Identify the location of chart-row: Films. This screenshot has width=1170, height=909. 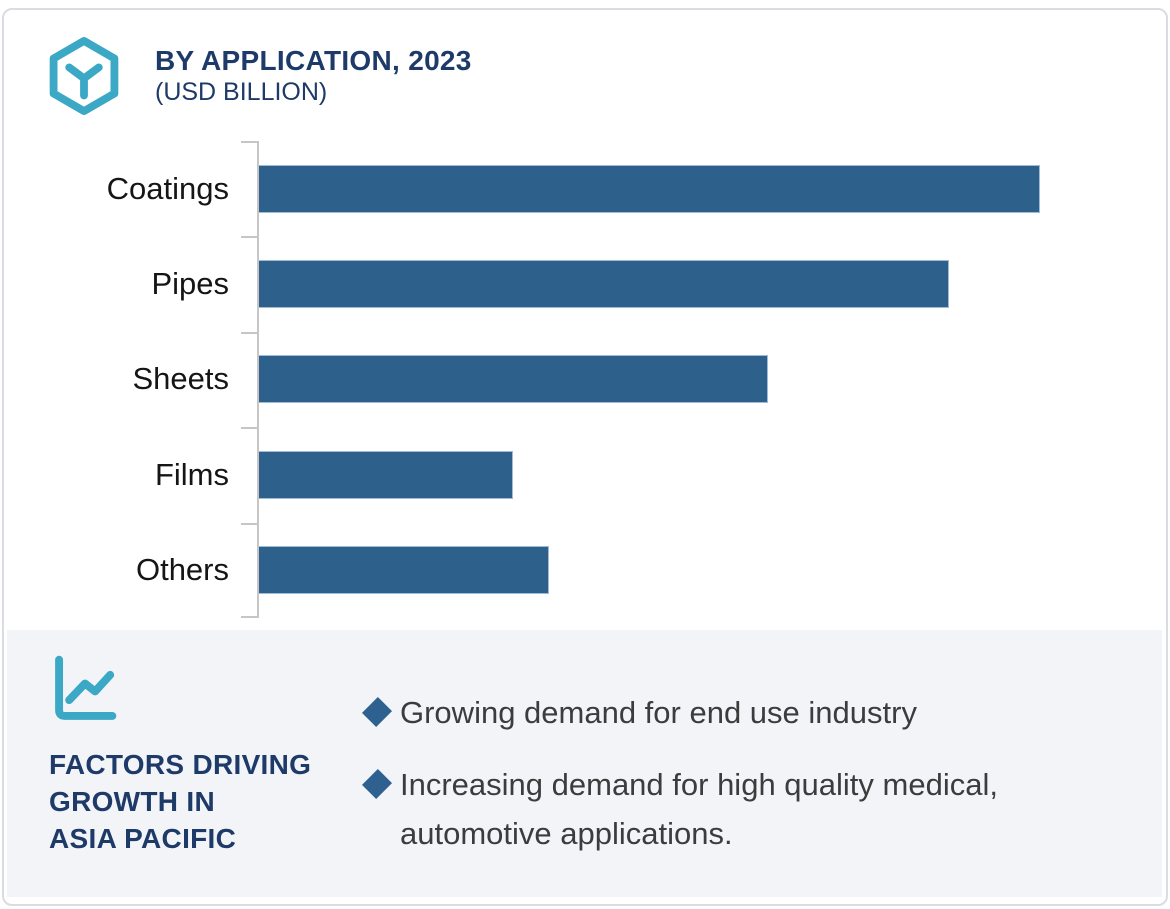
(585, 474).